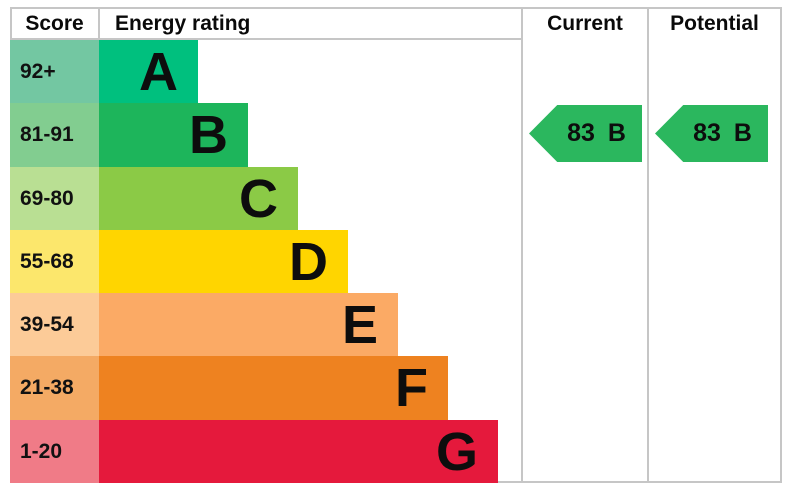 The width and height of the screenshot is (790, 487). I want to click on current-column-header: Current, so click(585, 23).